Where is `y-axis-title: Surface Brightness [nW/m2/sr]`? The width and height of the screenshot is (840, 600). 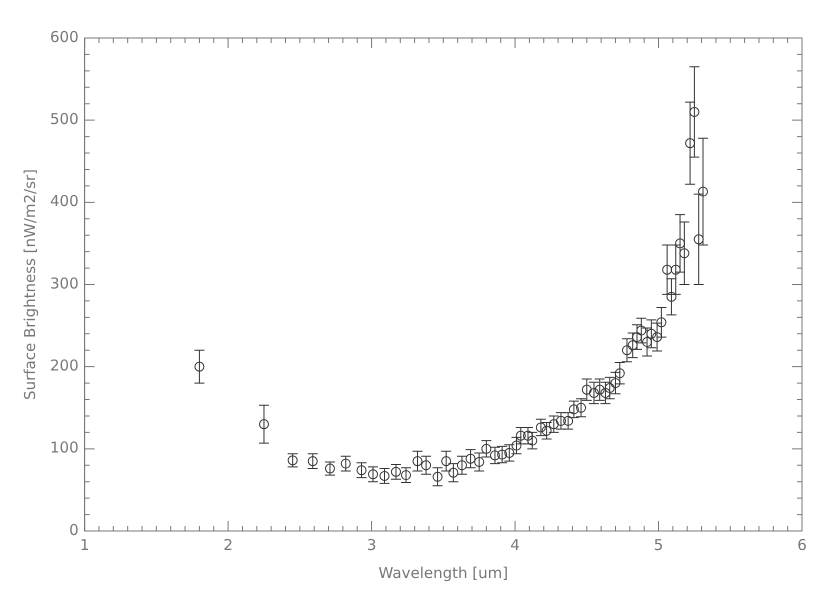 y-axis-title: Surface Brightness [nW/m2/sr] is located at coordinates (29, 284).